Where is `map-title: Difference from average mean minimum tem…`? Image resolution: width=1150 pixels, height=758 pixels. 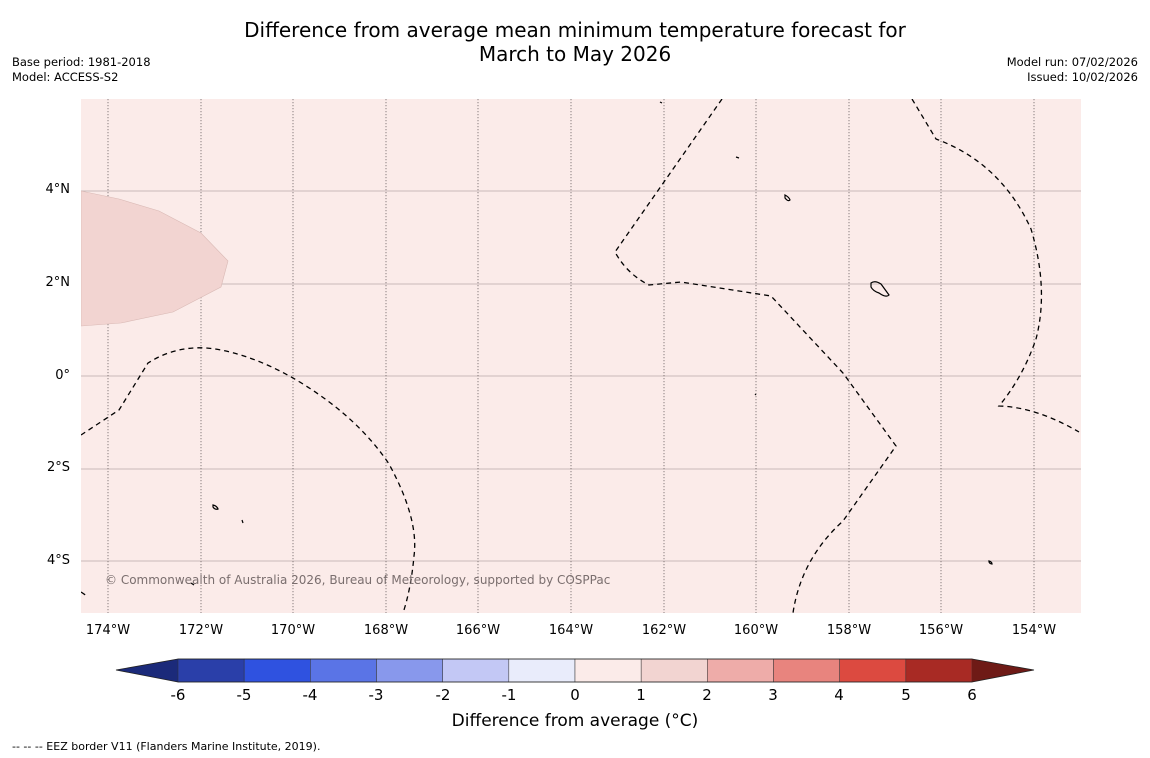 map-title: Difference from average mean minimum tem… is located at coordinates (575, 42).